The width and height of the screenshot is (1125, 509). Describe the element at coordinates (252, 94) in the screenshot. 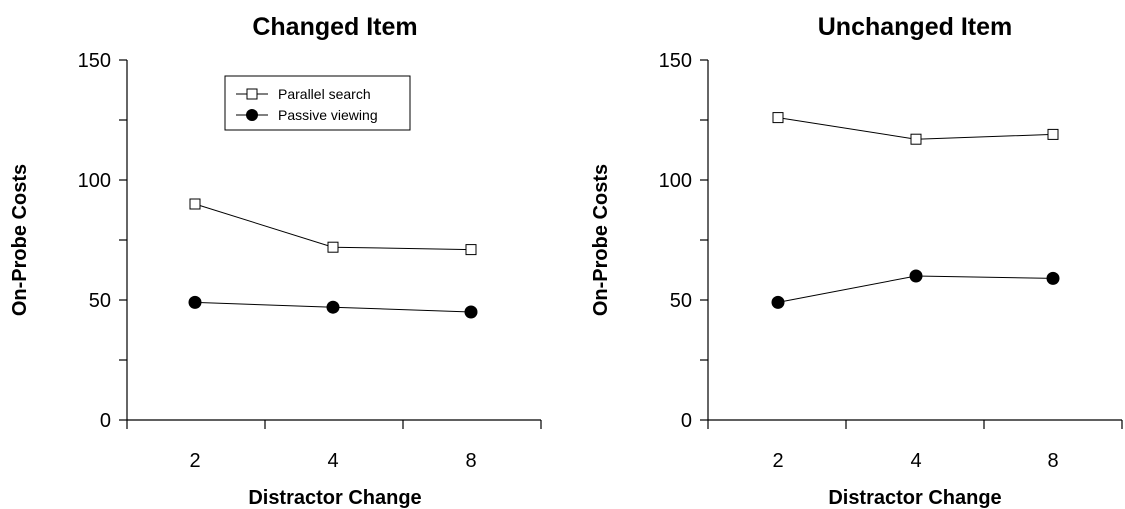

I see `legend-marker-open-square` at that location.